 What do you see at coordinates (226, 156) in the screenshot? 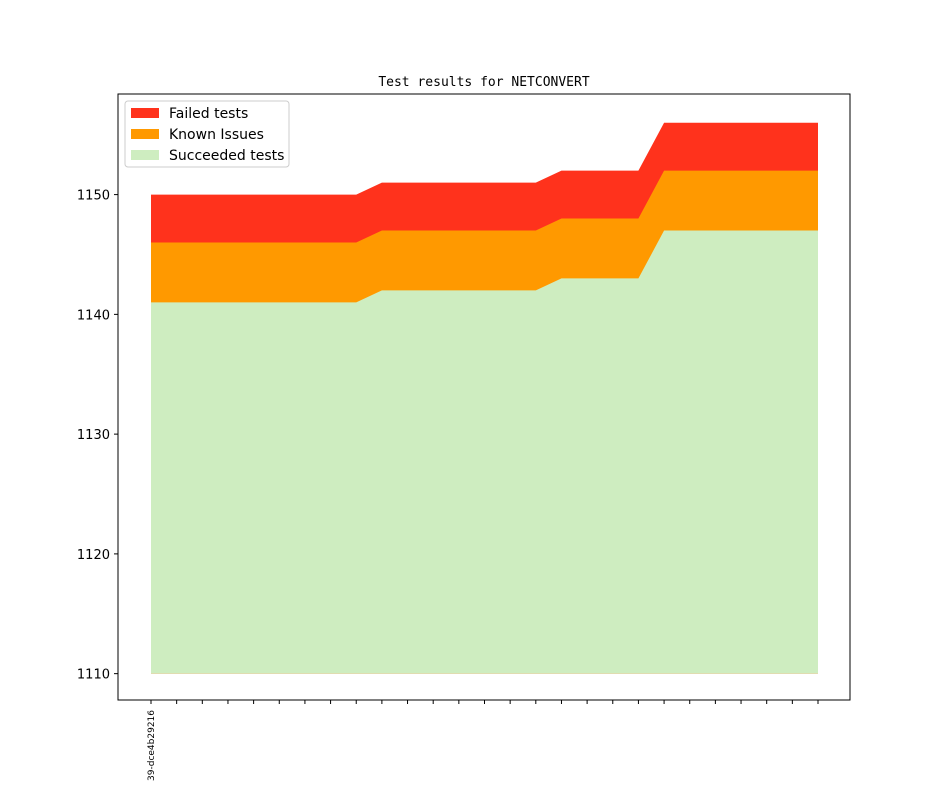
I see `legend-label-succeeded-tests: Succeeded tests` at bounding box center [226, 156].